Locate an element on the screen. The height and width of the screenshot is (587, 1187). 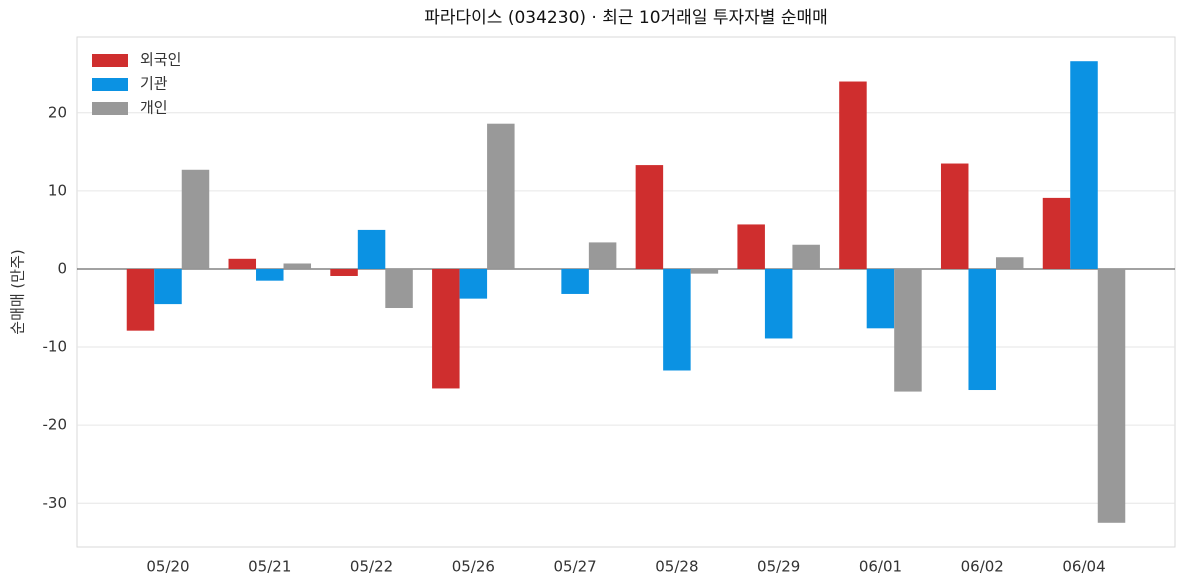
legend-label: 기관 is located at coordinates (154, 84).